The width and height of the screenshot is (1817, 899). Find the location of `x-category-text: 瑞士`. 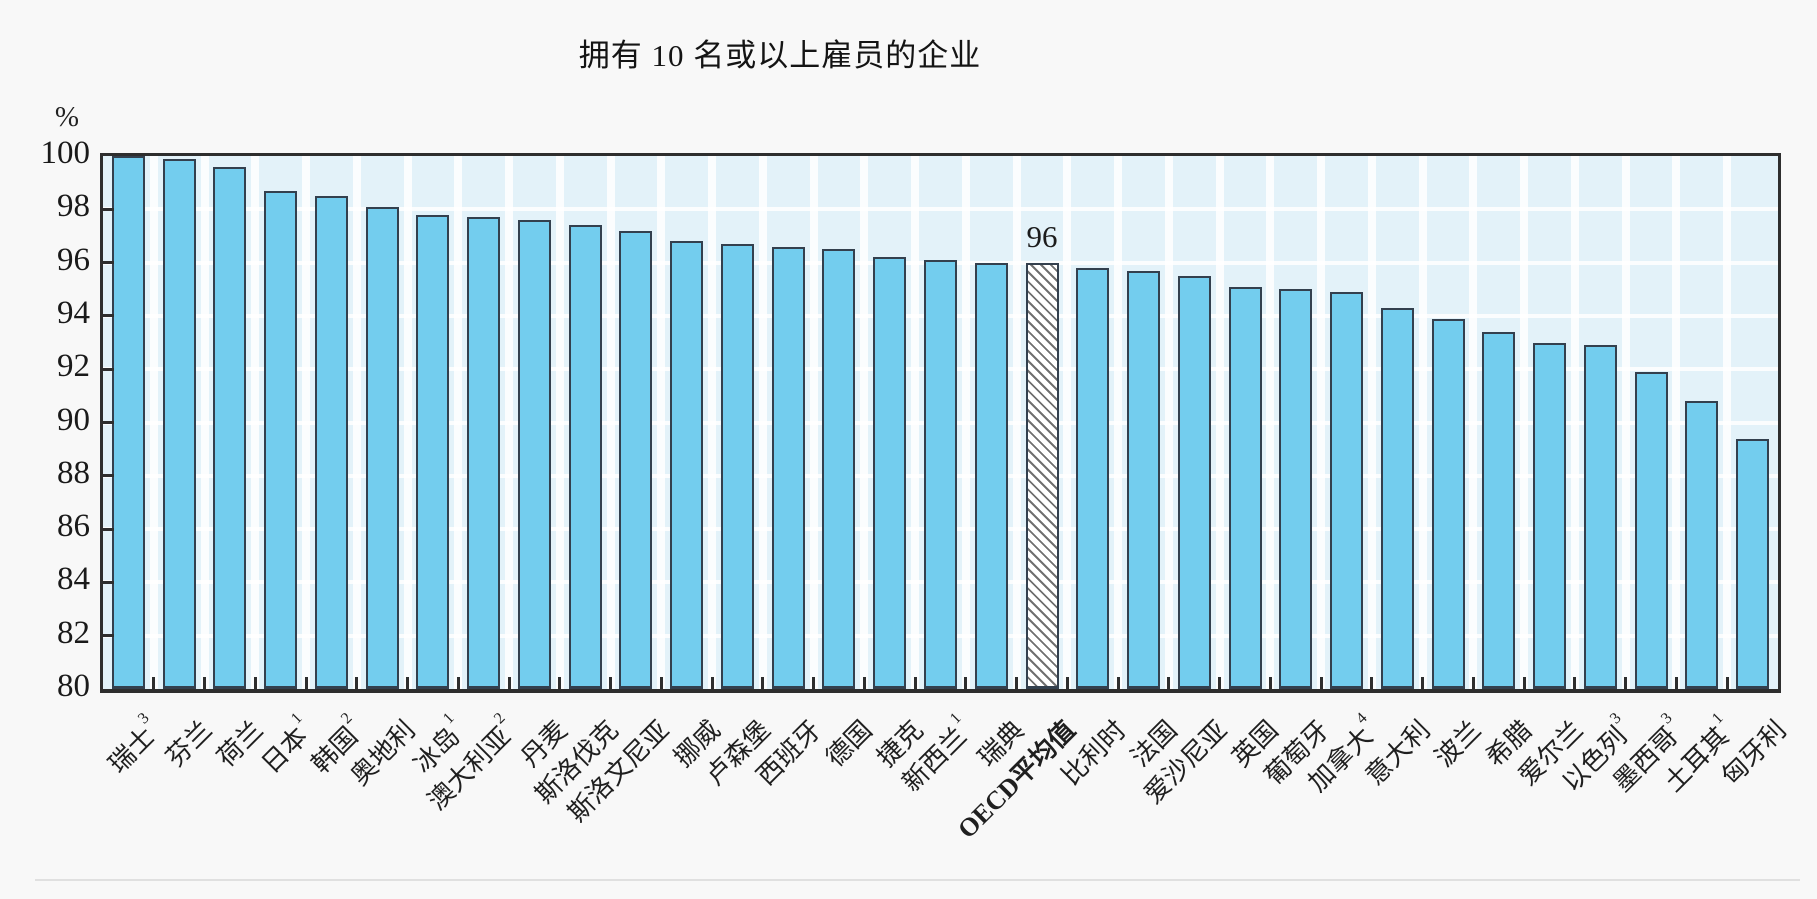

x-category-text: 瑞士 is located at coordinates (132, 750).